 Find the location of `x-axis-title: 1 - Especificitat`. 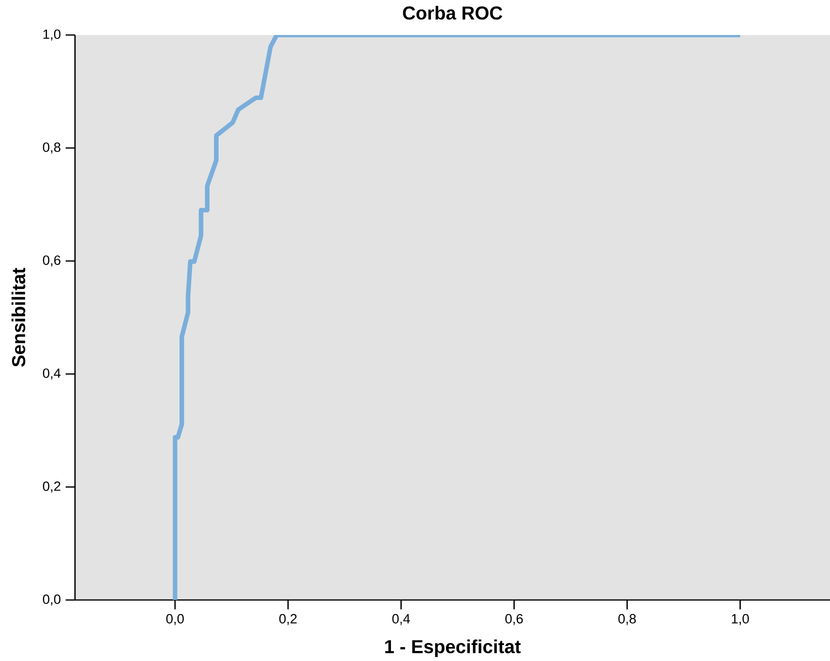

x-axis-title: 1 - Especificitat is located at coordinates (453, 648).